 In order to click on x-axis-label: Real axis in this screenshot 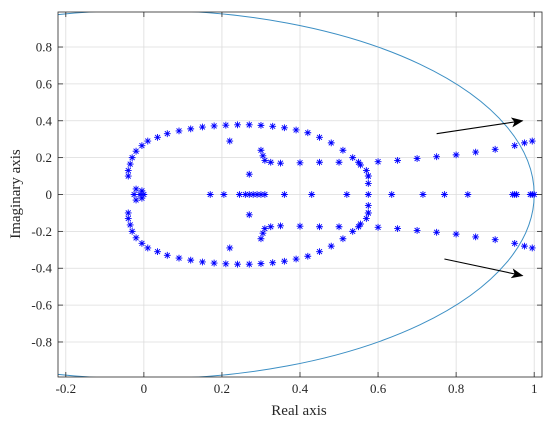, I will do `click(299, 411)`.